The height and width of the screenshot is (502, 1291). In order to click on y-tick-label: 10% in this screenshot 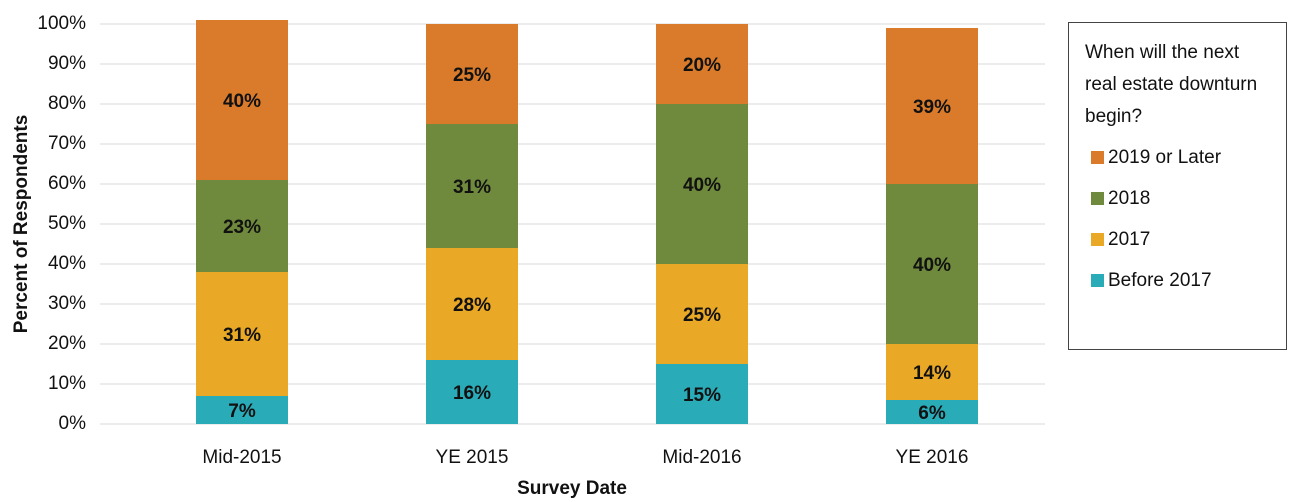, I will do `click(67, 383)`.